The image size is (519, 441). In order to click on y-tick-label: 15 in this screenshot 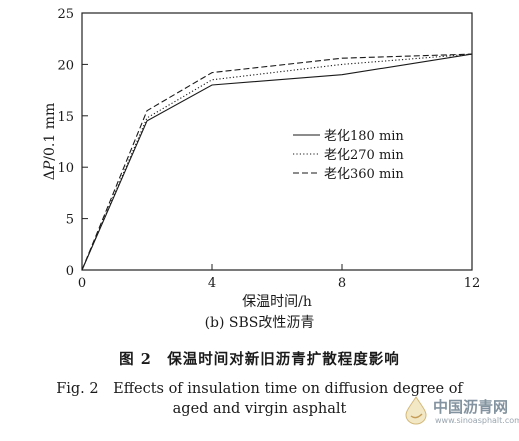, I will do `click(65, 117)`.